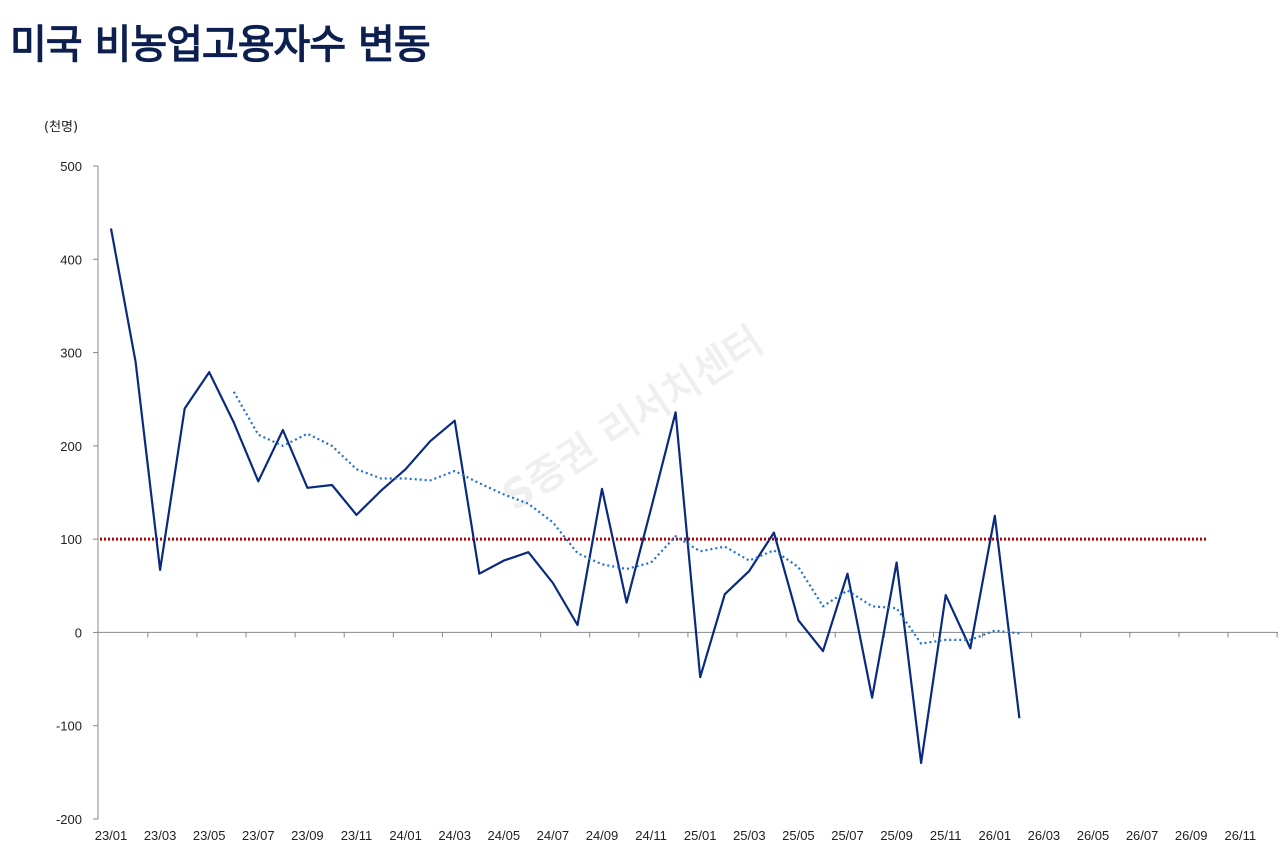  What do you see at coordinates (160, 835) in the screenshot?
I see `x-tick-label: 23/03` at bounding box center [160, 835].